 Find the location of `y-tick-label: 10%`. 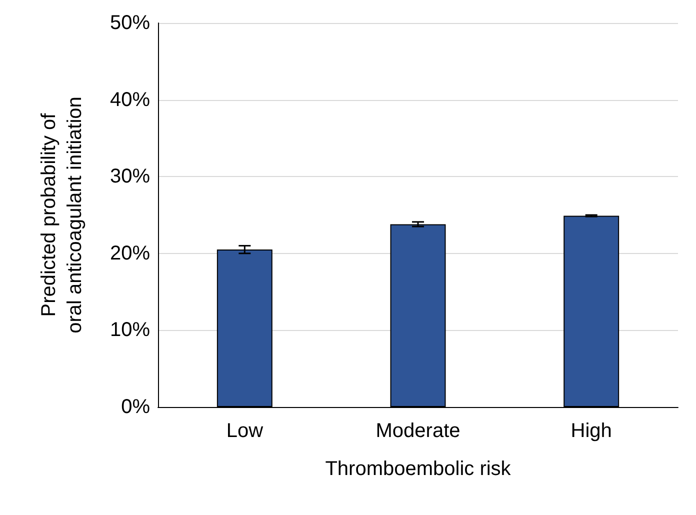

y-tick-label: 10% is located at coordinates (130, 330).